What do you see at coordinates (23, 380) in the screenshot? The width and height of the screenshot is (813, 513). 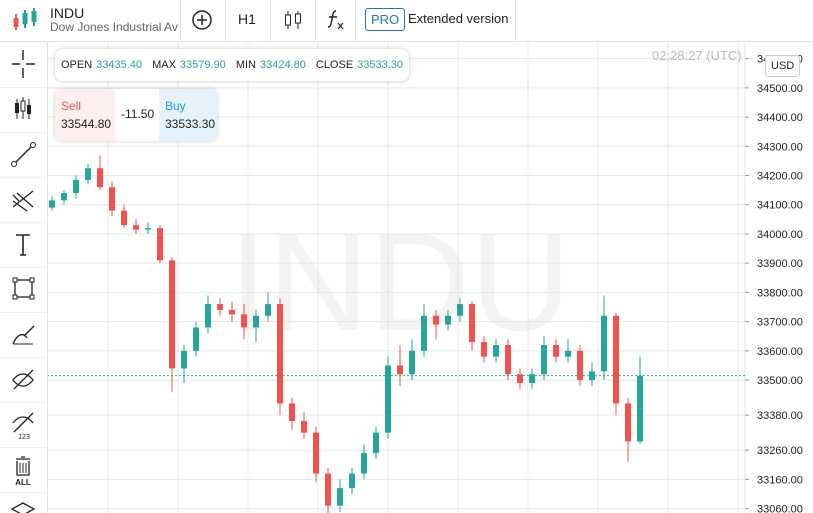 I see `hide-tool` at bounding box center [23, 380].